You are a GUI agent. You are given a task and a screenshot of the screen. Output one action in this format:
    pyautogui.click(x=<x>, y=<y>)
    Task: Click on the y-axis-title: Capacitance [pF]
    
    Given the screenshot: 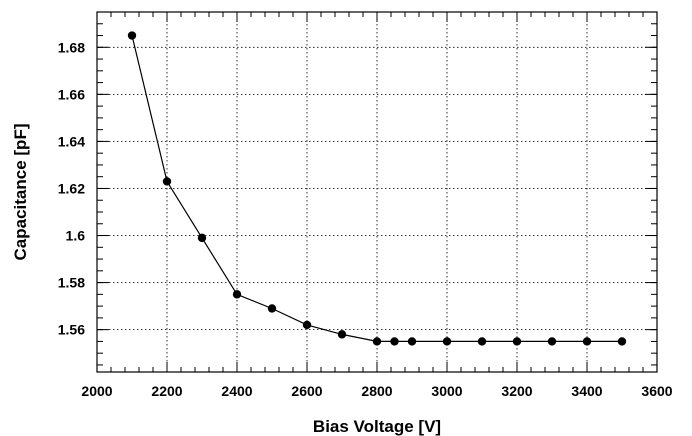 What is the action you would take?
    pyautogui.click(x=20, y=192)
    